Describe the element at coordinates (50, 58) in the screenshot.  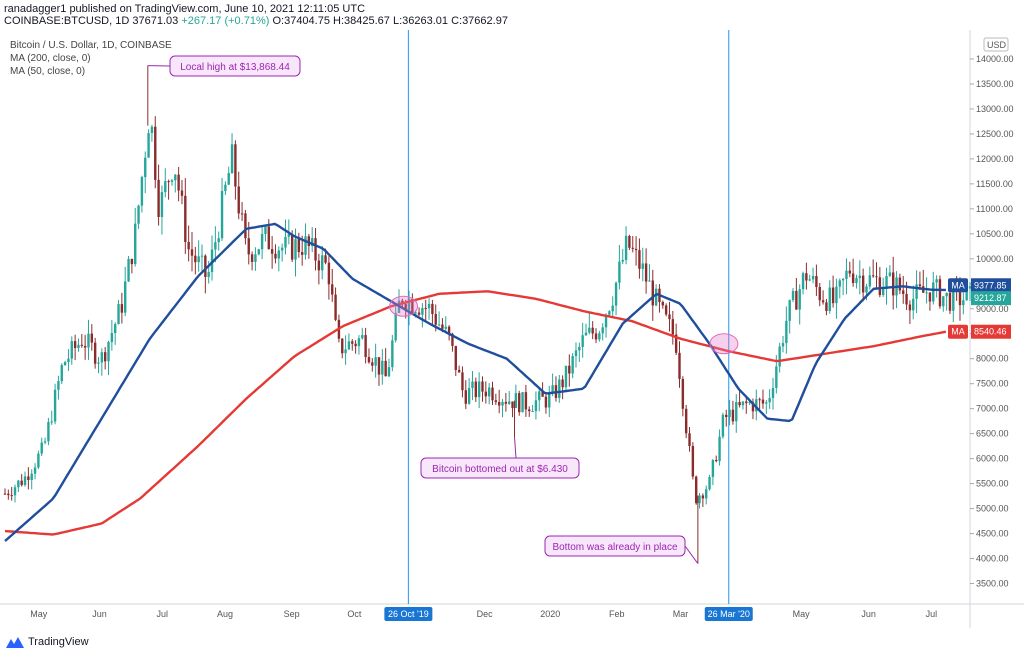
I see `legend-ma200: MA (200, close, 0)` at that location.